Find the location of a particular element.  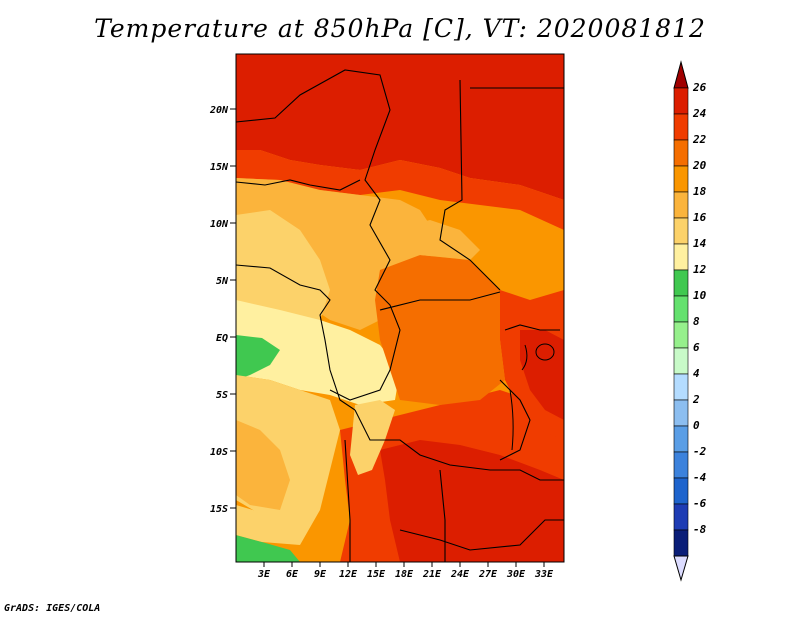

colorbar-label-22: 22 is located at coordinates (699, 139).